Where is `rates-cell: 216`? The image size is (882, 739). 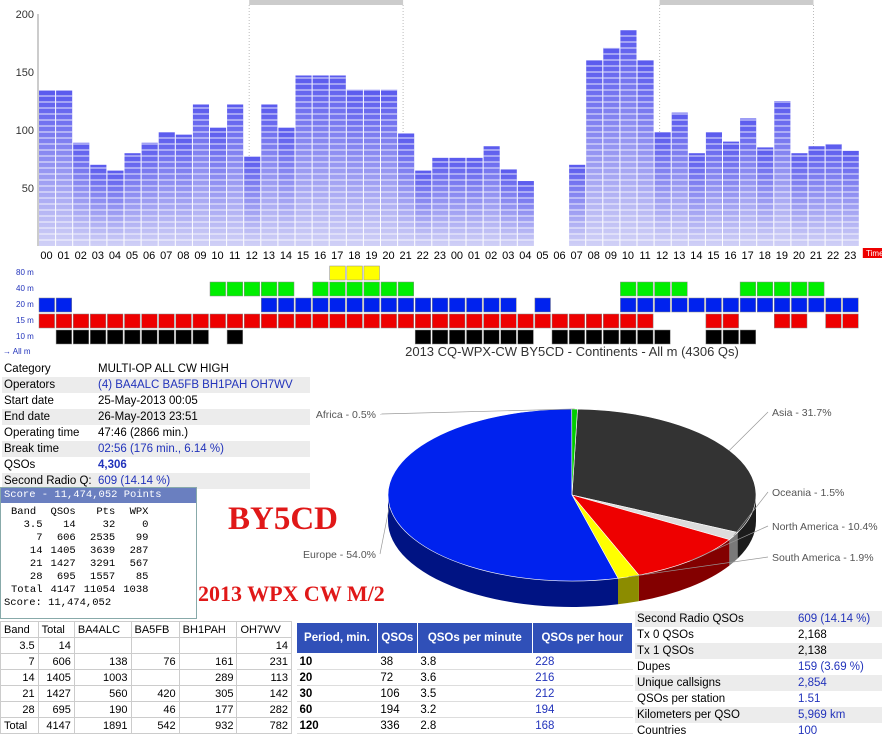 rates-cell: 216 is located at coordinates (582, 677).